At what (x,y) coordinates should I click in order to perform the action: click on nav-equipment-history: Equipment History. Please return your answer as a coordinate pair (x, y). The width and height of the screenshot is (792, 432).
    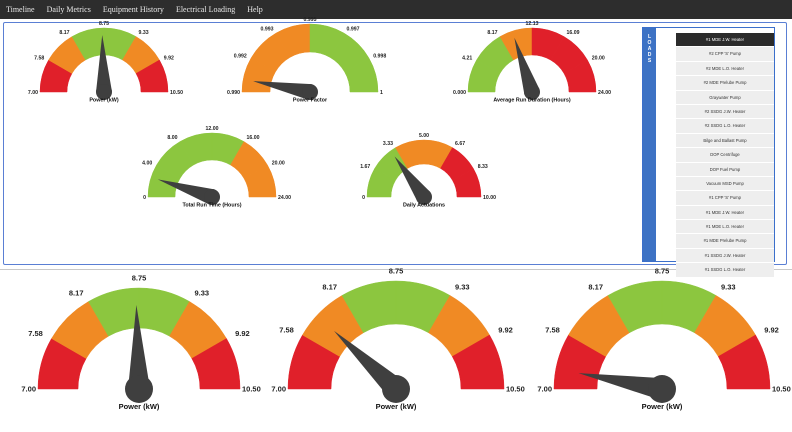
    Looking at the image, I should click on (133, 9).